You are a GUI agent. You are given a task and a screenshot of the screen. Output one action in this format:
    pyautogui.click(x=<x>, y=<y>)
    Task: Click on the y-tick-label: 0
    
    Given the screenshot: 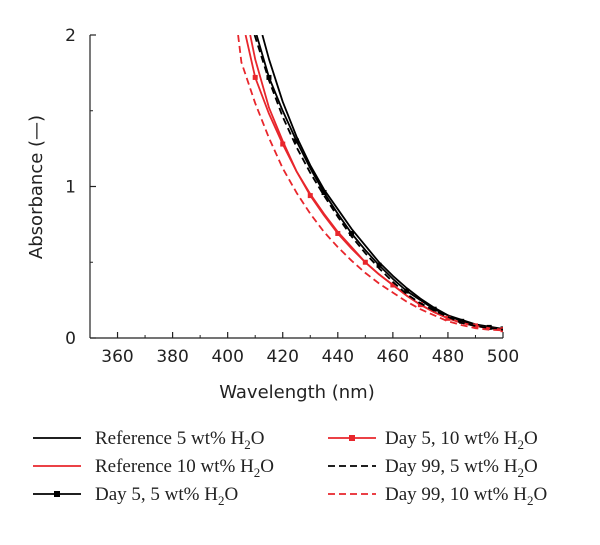 What is the action you would take?
    pyautogui.click(x=70, y=339)
    